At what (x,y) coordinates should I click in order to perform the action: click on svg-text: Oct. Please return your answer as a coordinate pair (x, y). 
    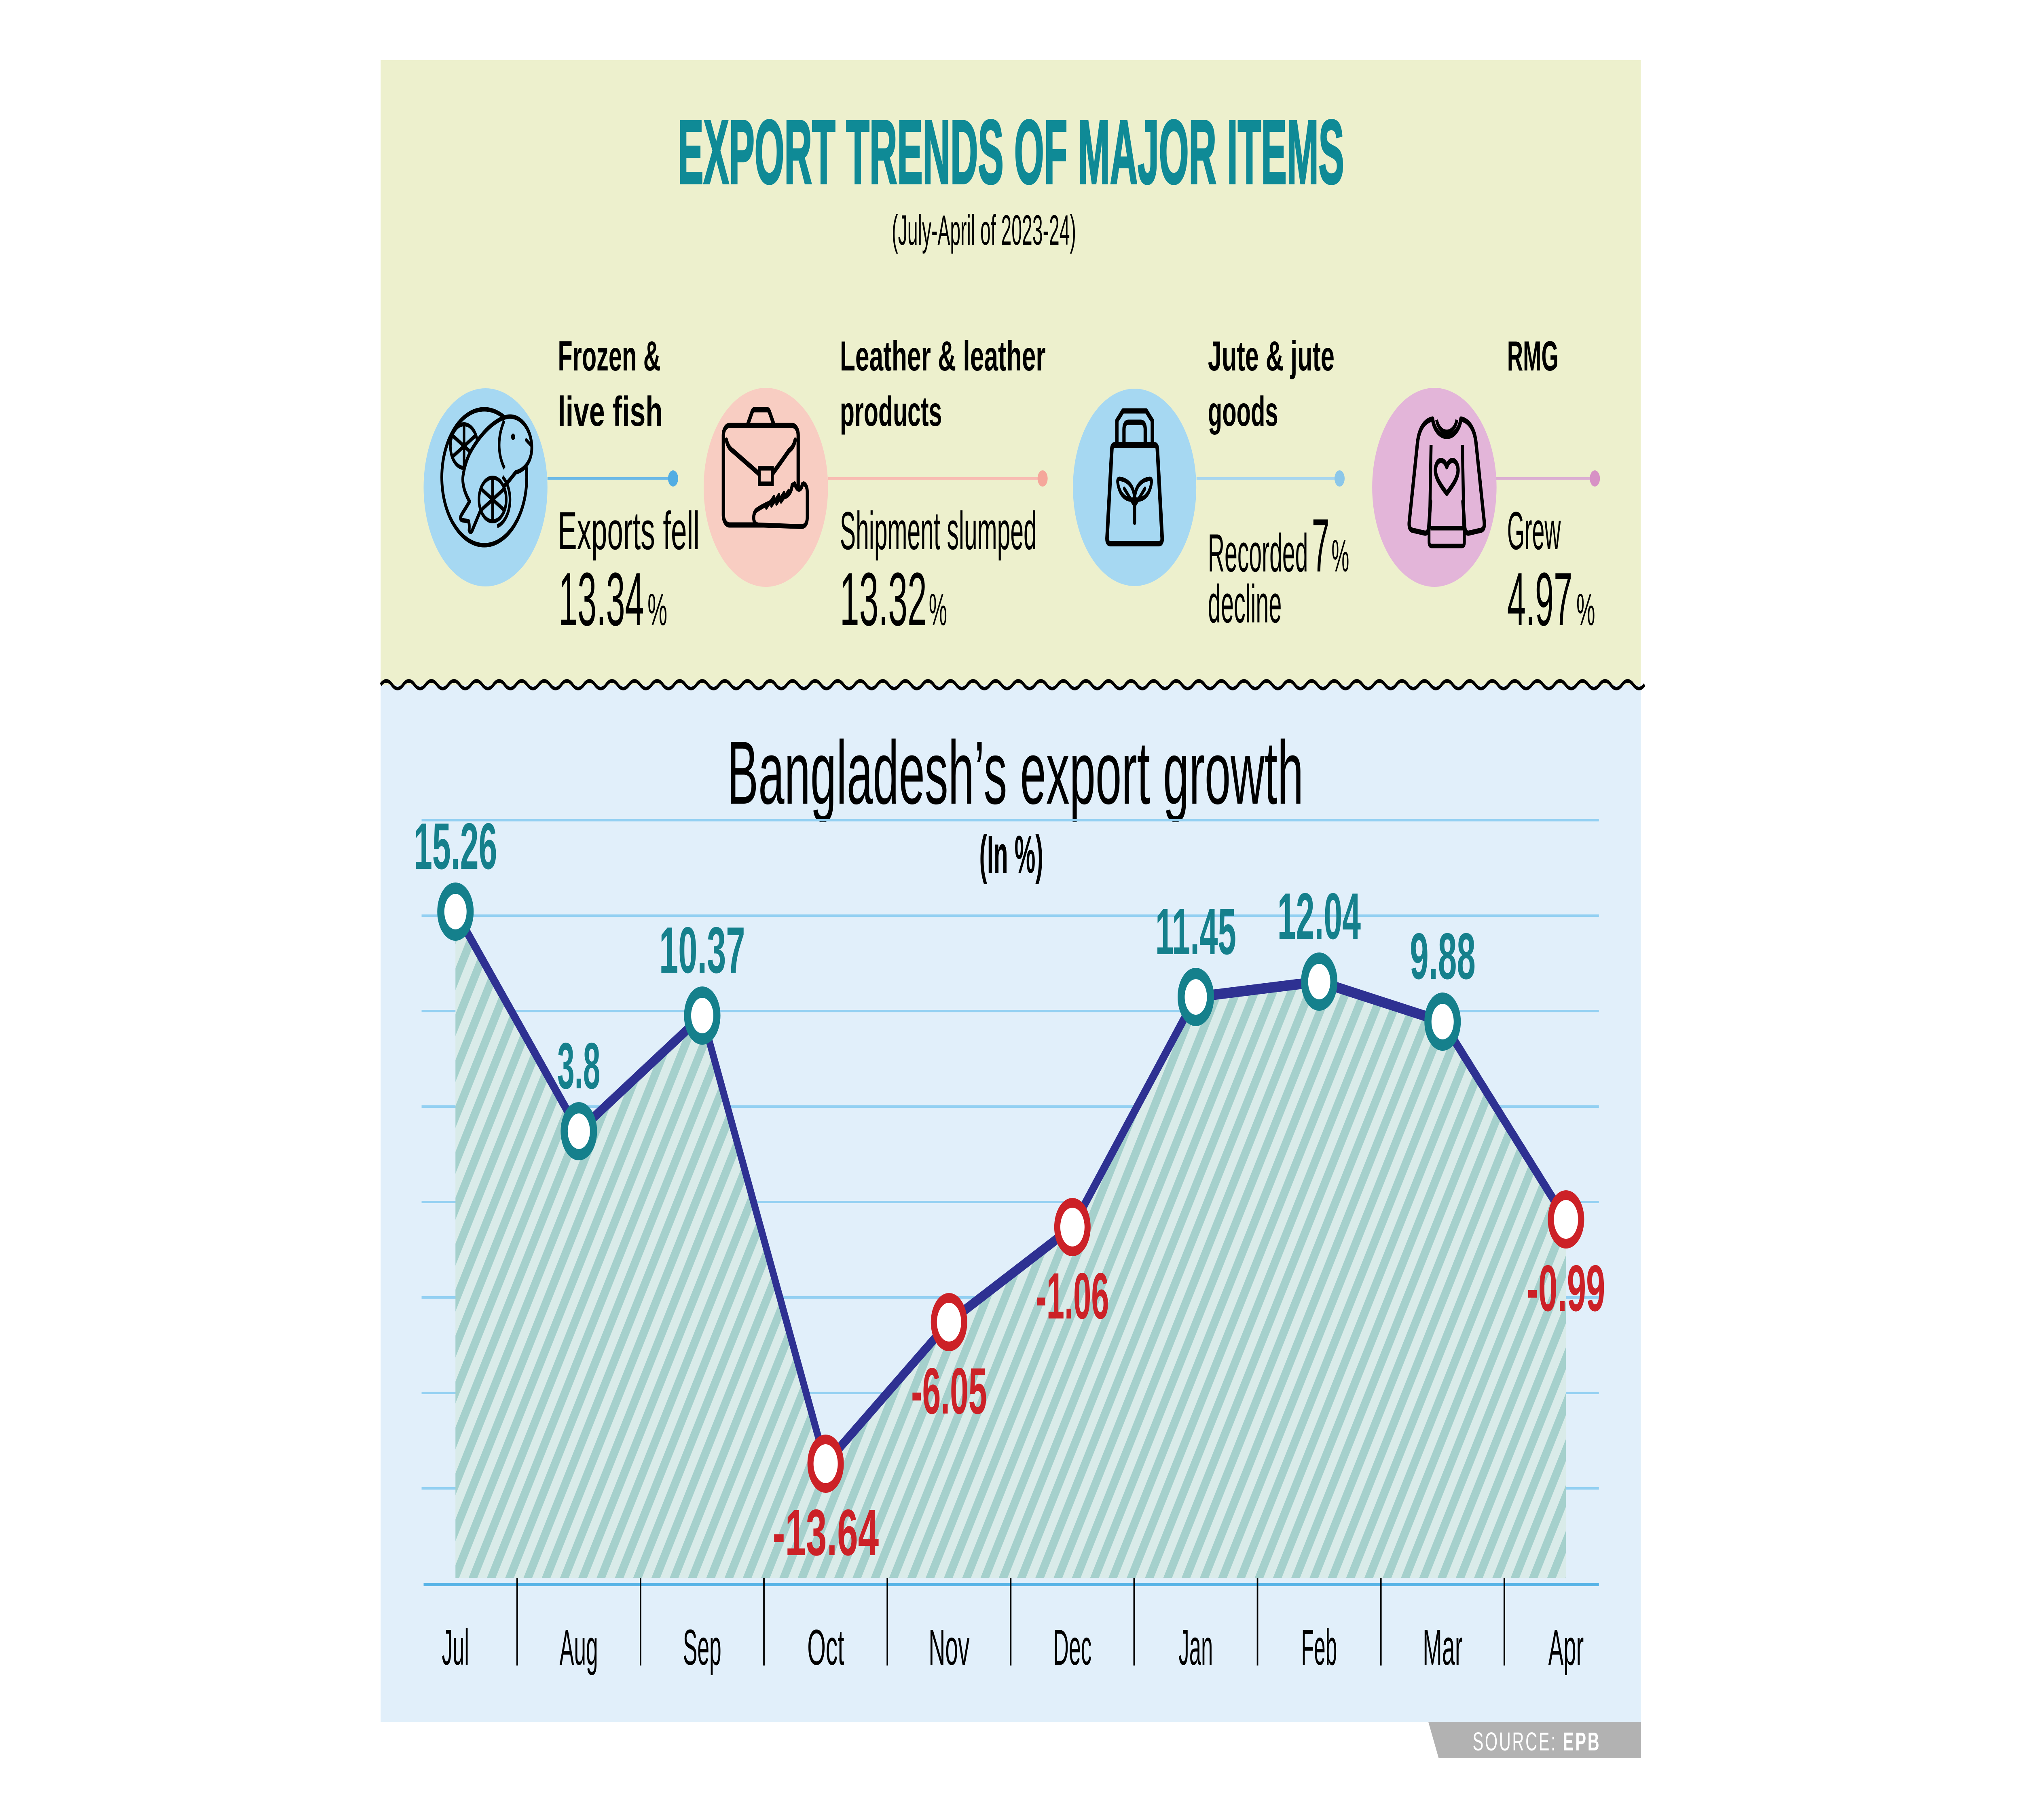
    Looking at the image, I should click on (825, 1647).